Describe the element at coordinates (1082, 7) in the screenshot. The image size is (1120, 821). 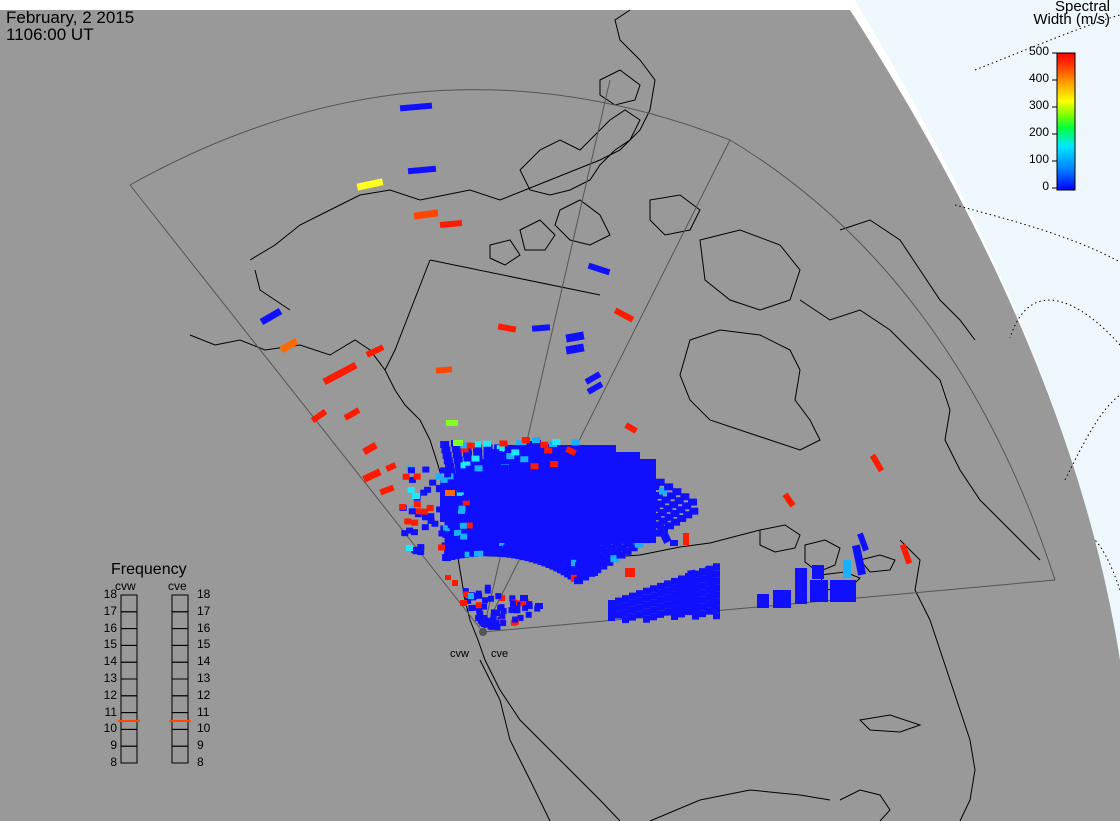
I see `colorbar-title-line1: Spectral` at that location.